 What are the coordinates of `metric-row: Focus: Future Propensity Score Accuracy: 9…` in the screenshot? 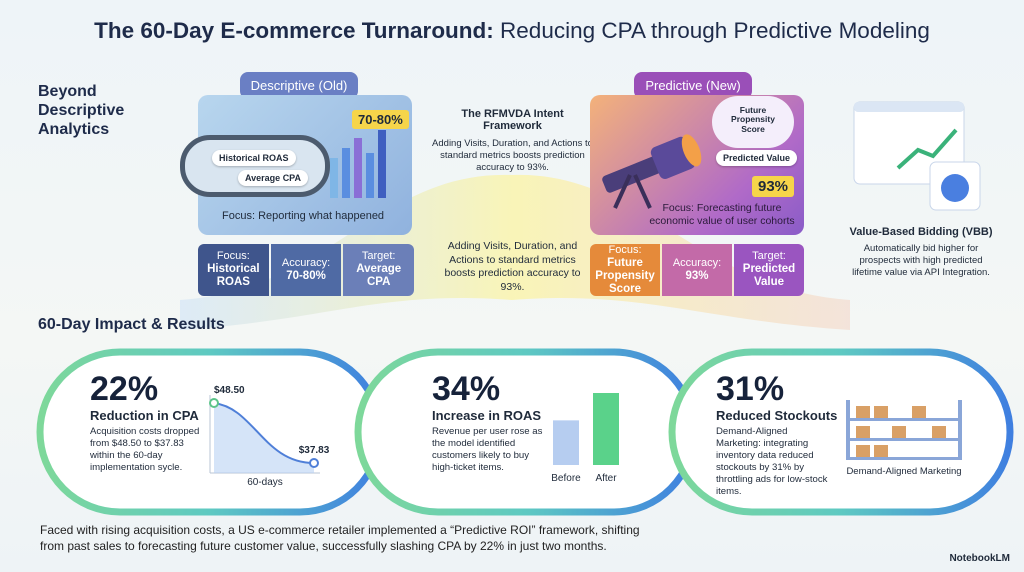 It's located at (697, 270).